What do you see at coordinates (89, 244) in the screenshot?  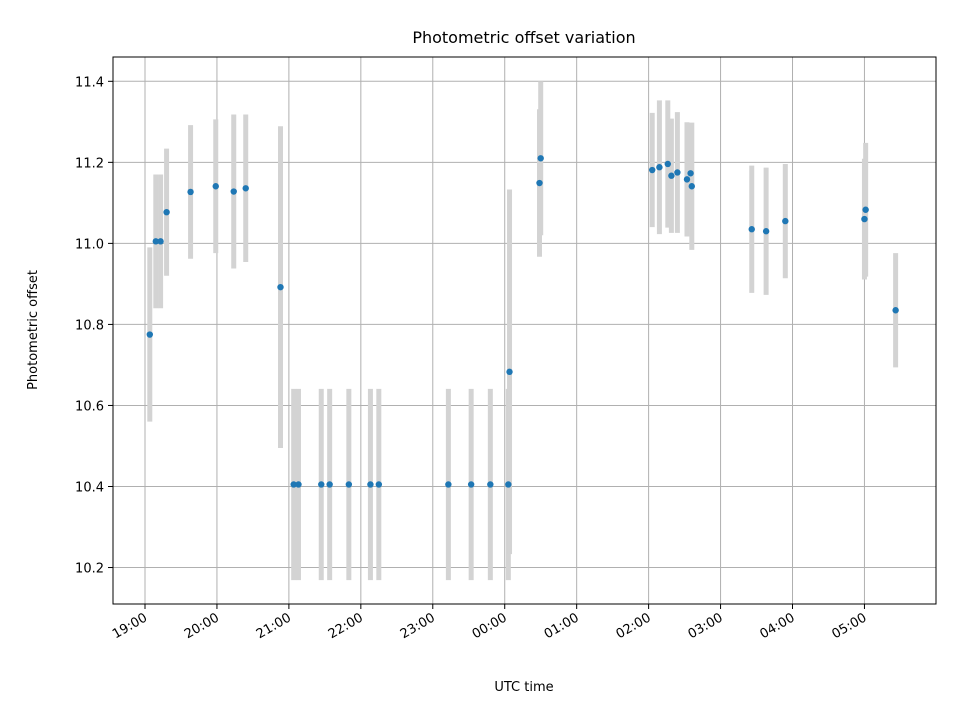 I see `y-tick-label: 11.0` at bounding box center [89, 244].